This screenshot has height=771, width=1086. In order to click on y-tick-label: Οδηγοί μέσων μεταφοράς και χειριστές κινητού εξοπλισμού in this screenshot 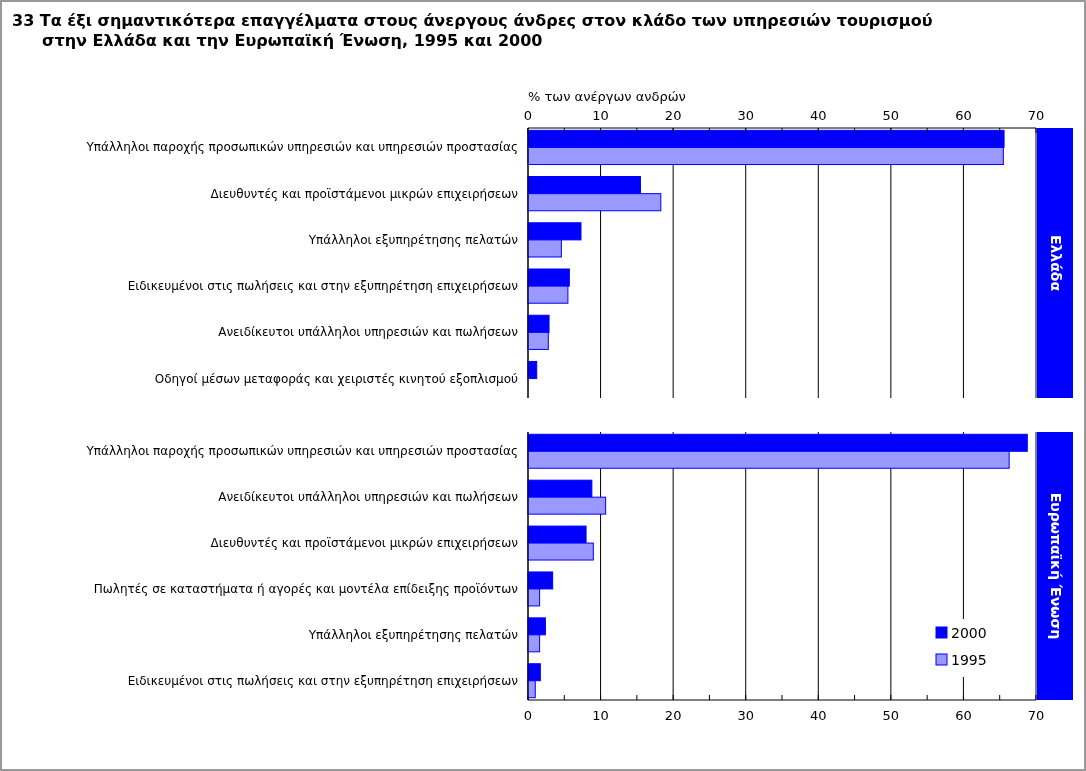, I will do `click(336, 378)`.